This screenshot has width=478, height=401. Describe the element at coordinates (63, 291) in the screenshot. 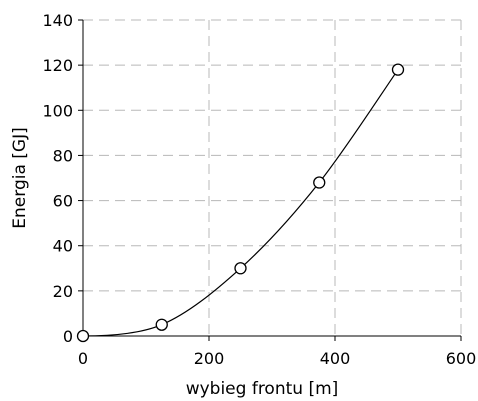

I see `y-tick-label-20: 20` at that location.